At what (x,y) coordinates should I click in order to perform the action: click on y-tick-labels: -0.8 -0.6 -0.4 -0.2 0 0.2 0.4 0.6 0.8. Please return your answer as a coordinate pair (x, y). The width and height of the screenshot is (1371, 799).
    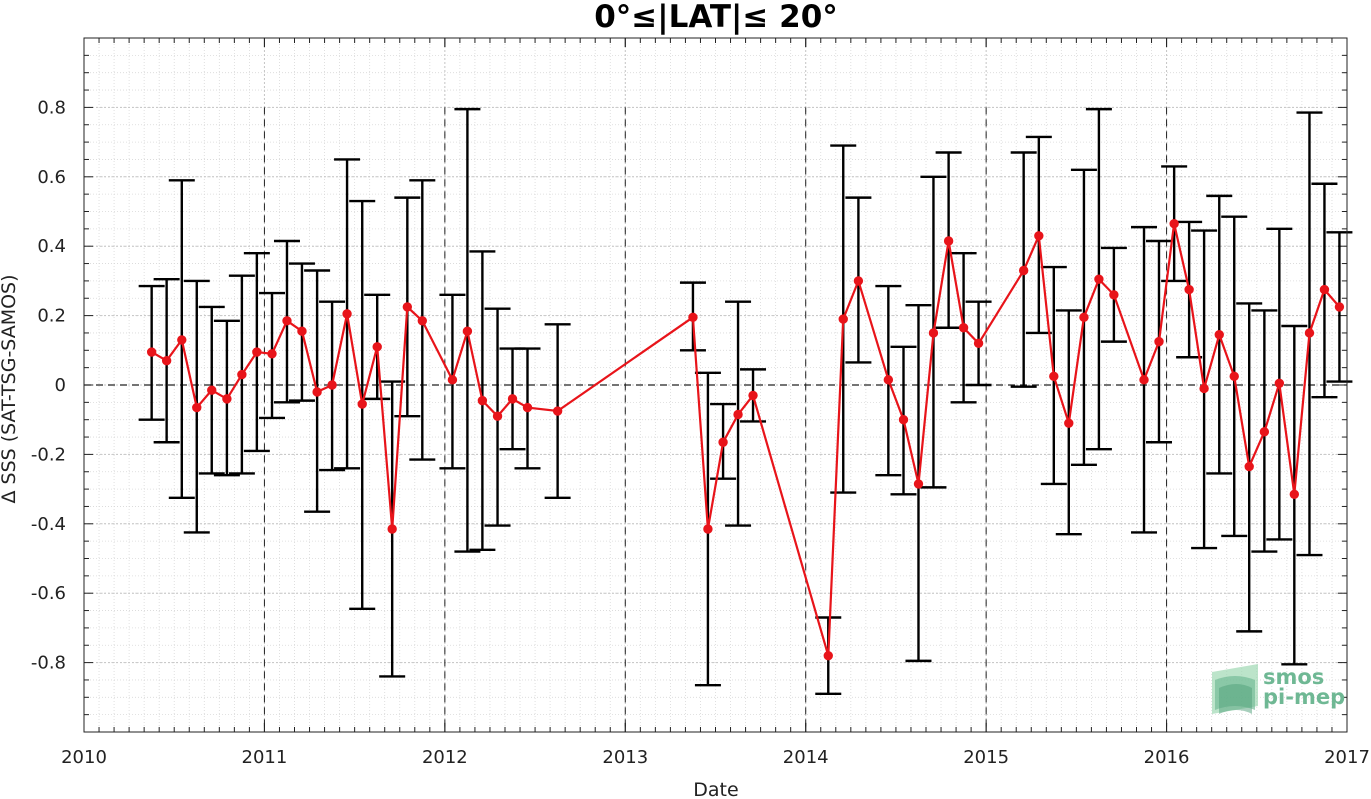
    Looking at the image, I should click on (48, 385).